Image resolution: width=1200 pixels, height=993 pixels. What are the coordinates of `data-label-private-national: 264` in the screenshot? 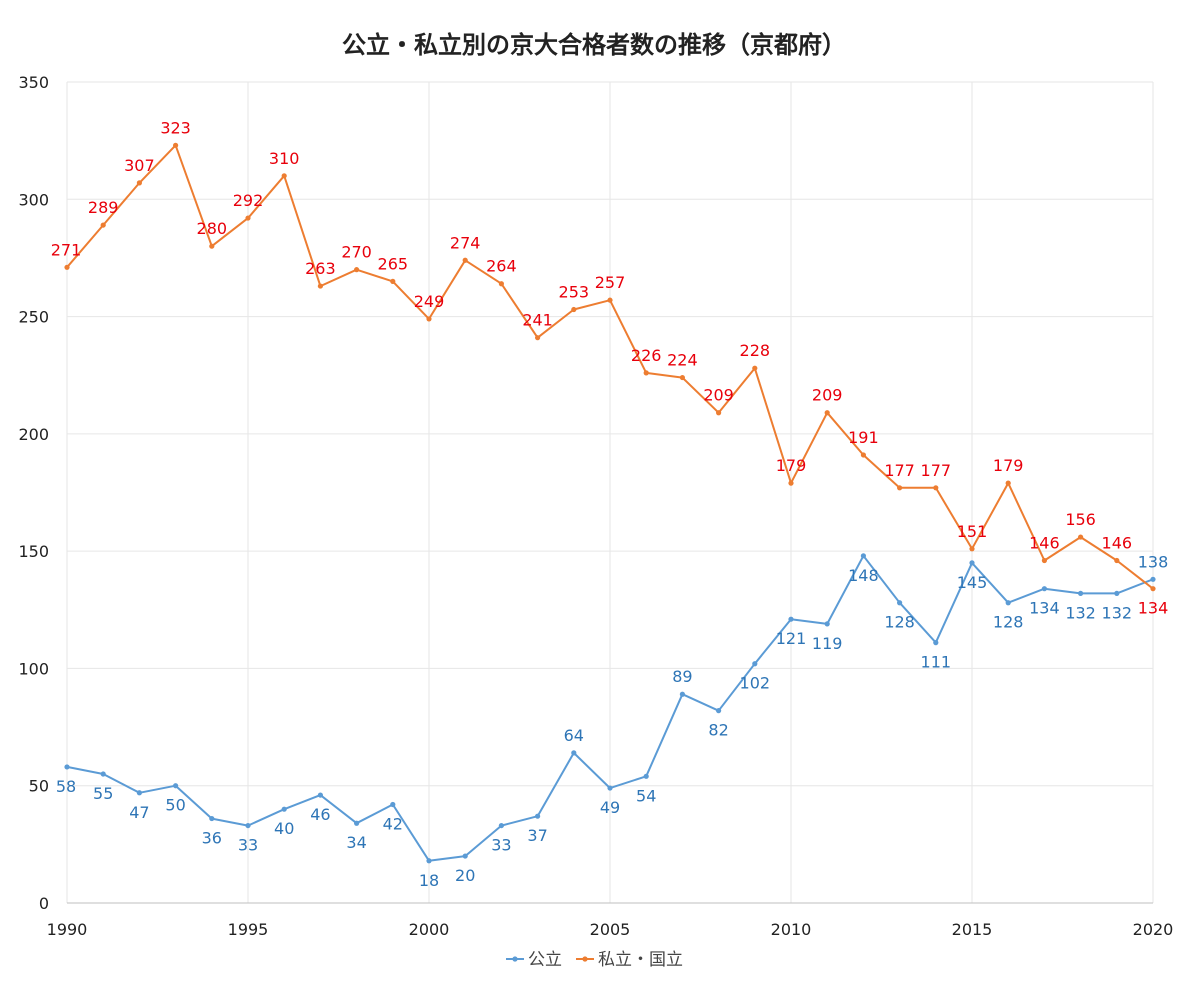 It's located at (501, 266).